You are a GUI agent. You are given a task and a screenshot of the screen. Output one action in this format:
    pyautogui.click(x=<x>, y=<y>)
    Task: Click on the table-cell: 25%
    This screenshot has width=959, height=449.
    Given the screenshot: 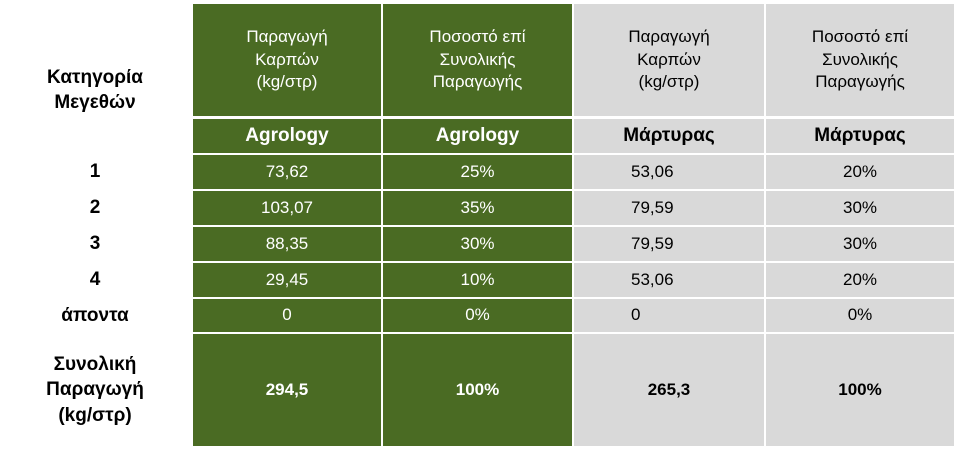 What is the action you would take?
    pyautogui.click(x=477, y=172)
    